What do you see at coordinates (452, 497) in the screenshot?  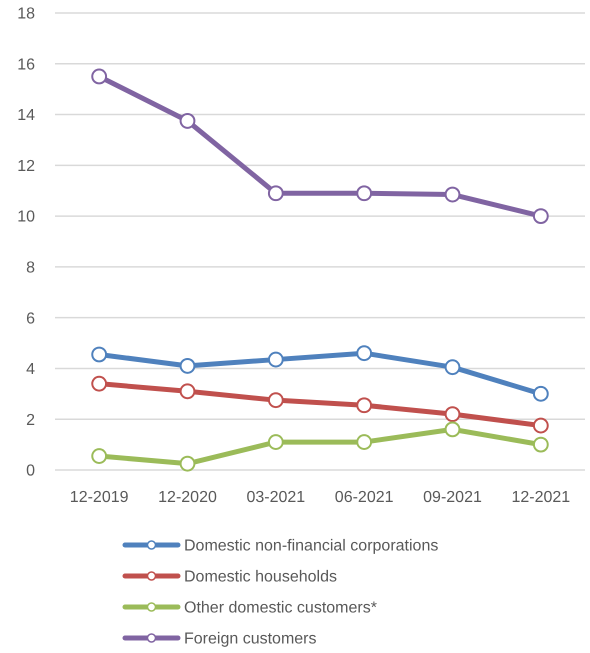 I see `x-tick-label: 09-2021` at bounding box center [452, 497].